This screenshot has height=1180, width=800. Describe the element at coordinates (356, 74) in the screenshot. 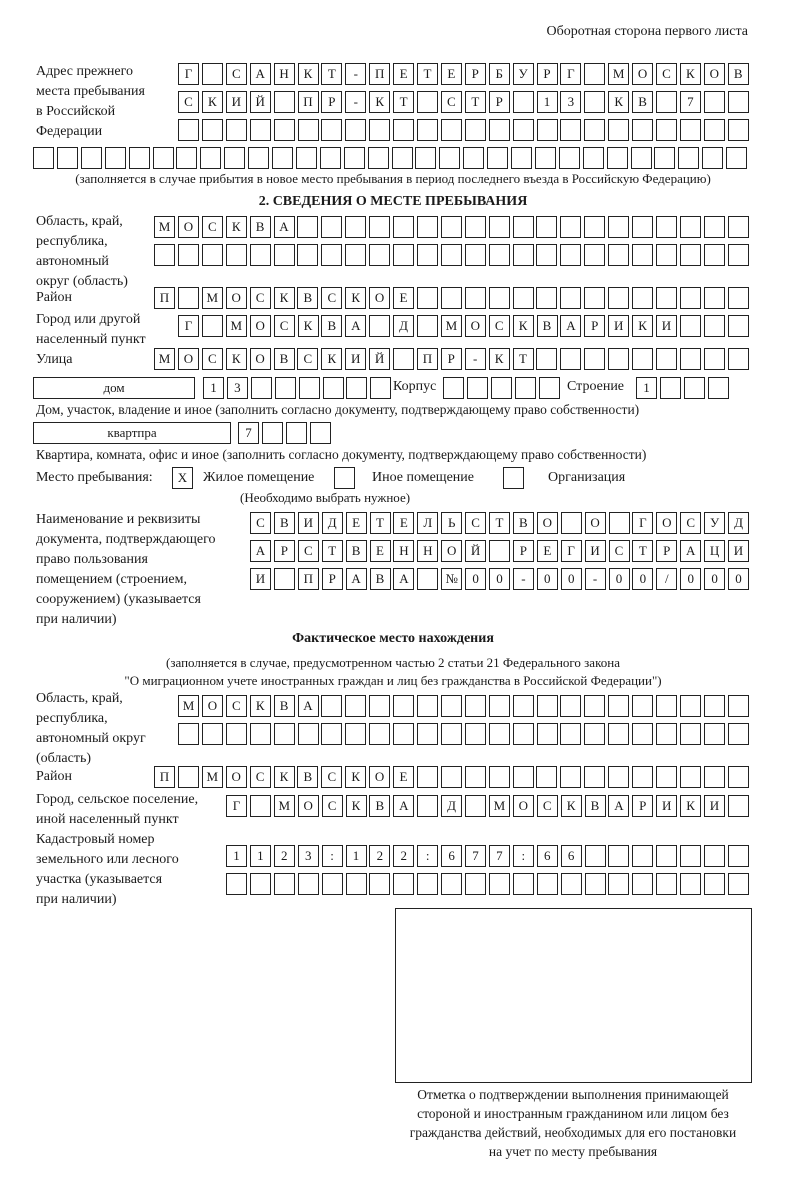

I see `char-cell: -` at that location.